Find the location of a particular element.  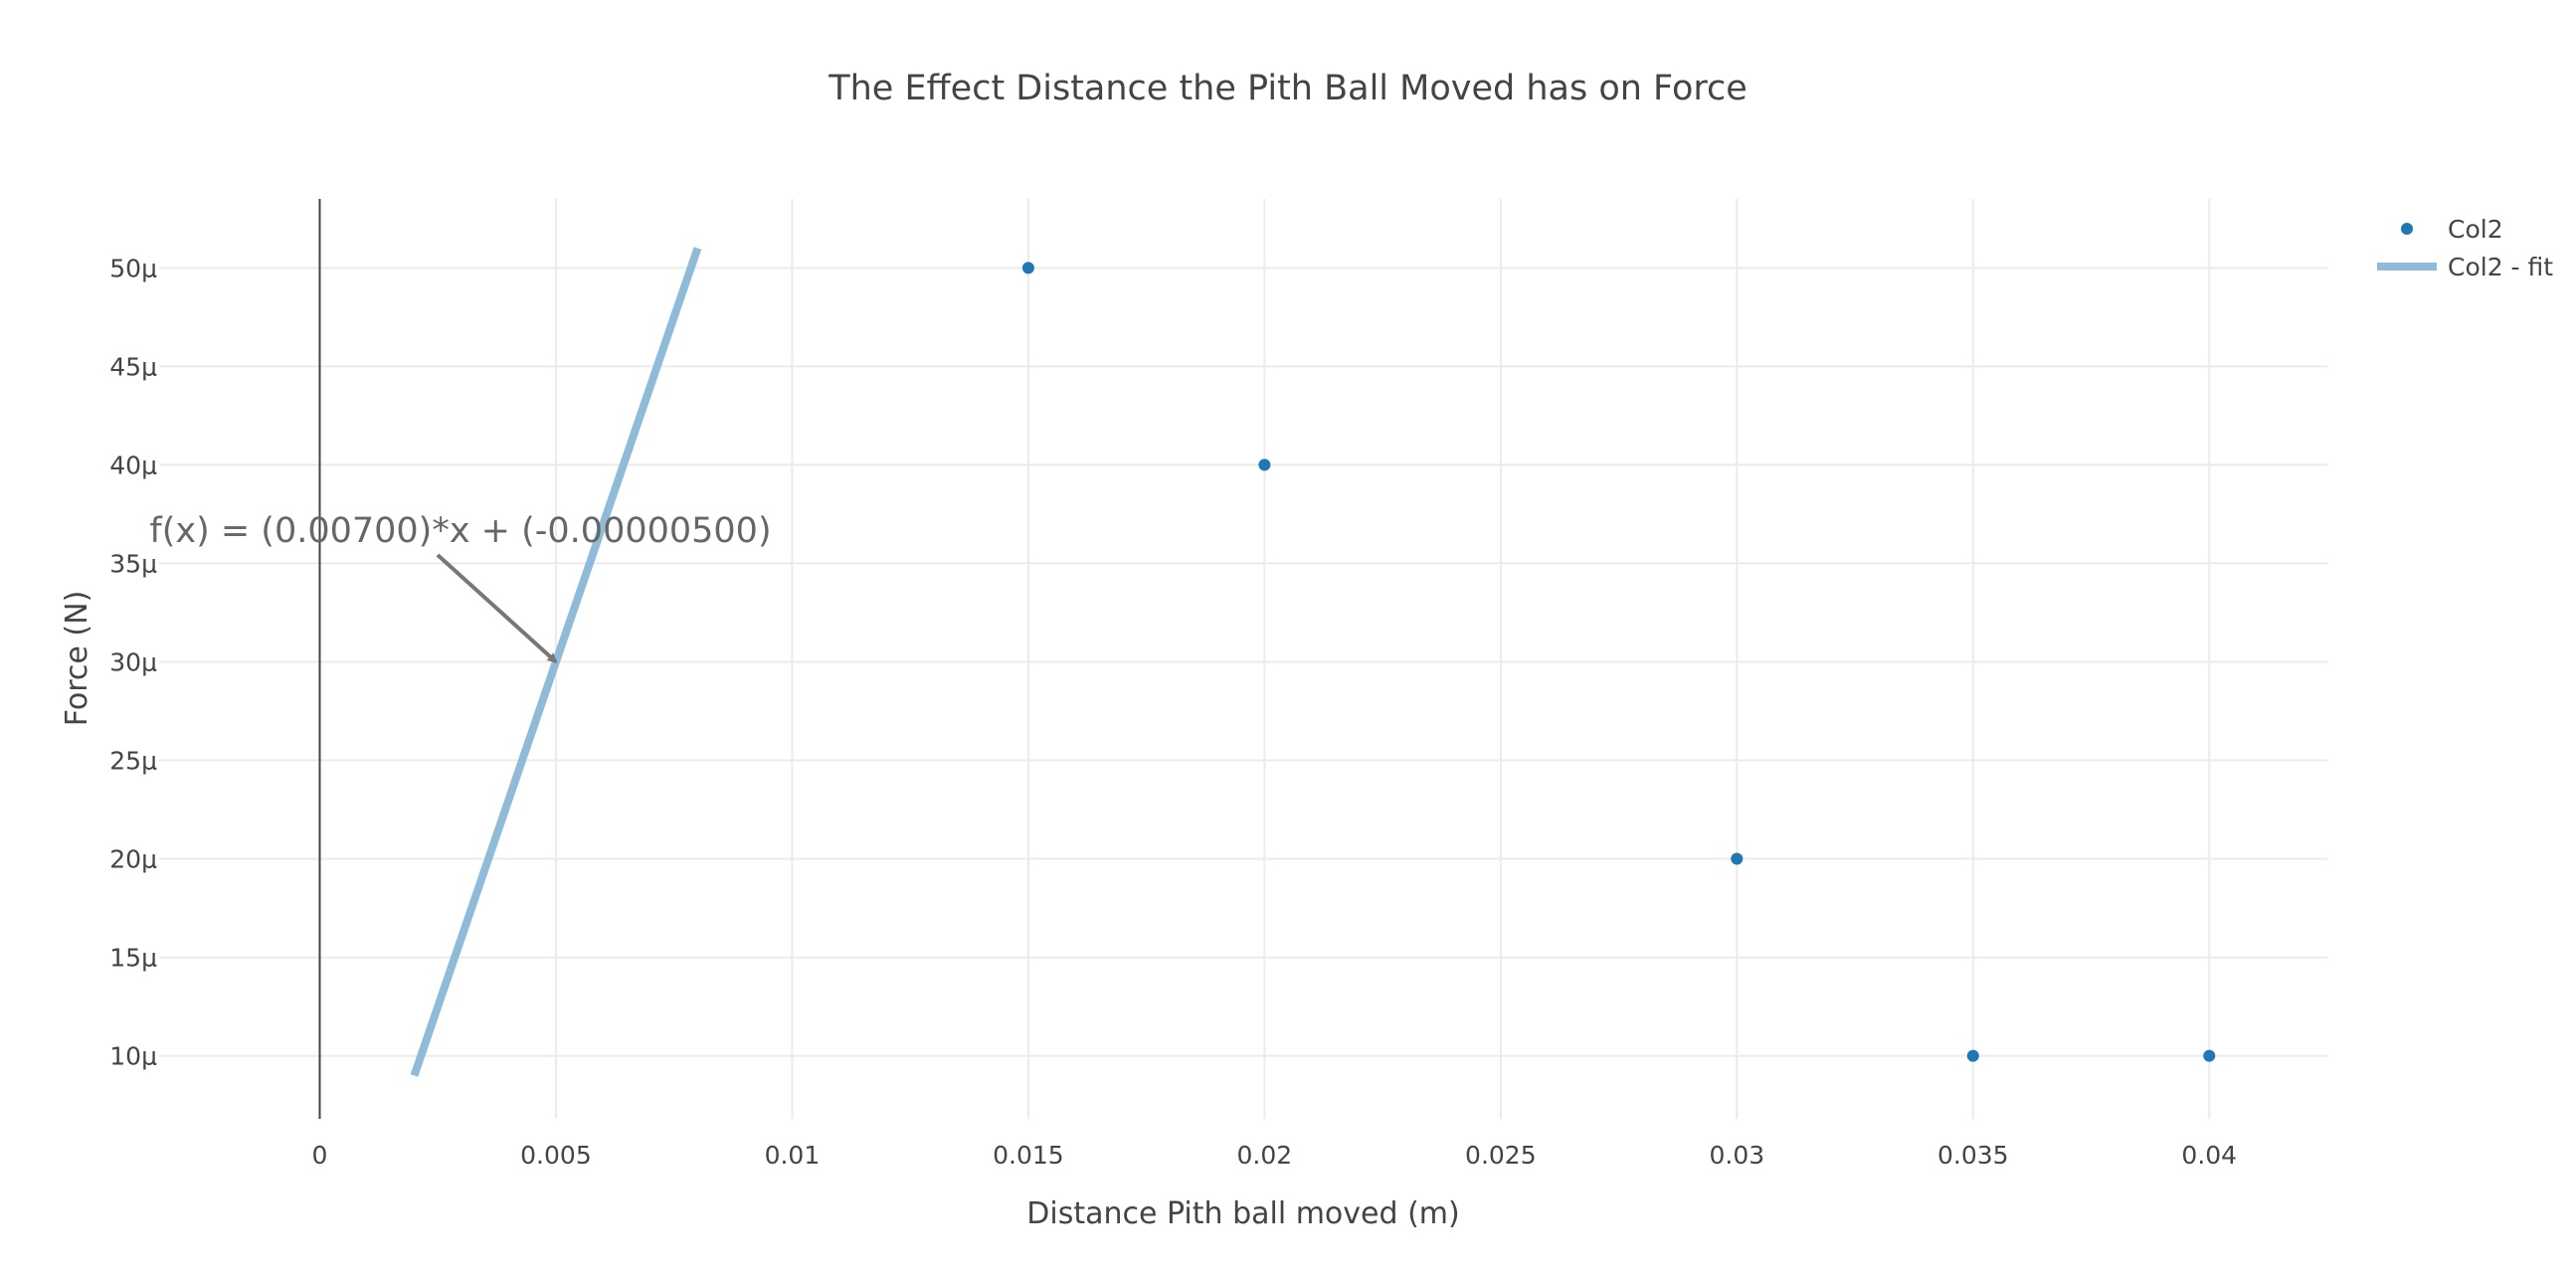

legend-label: Col2 - fit is located at coordinates (2500, 267).